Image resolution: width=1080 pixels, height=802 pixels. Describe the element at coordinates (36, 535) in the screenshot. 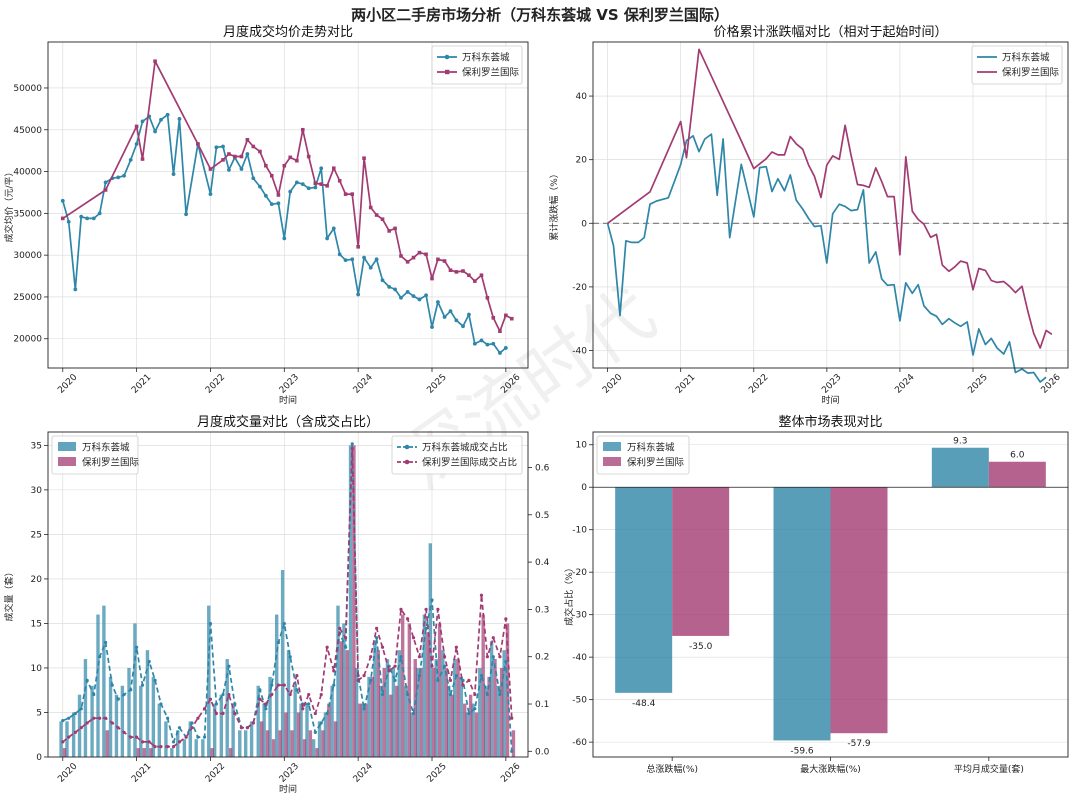

I see `ytick-label: 25` at that location.